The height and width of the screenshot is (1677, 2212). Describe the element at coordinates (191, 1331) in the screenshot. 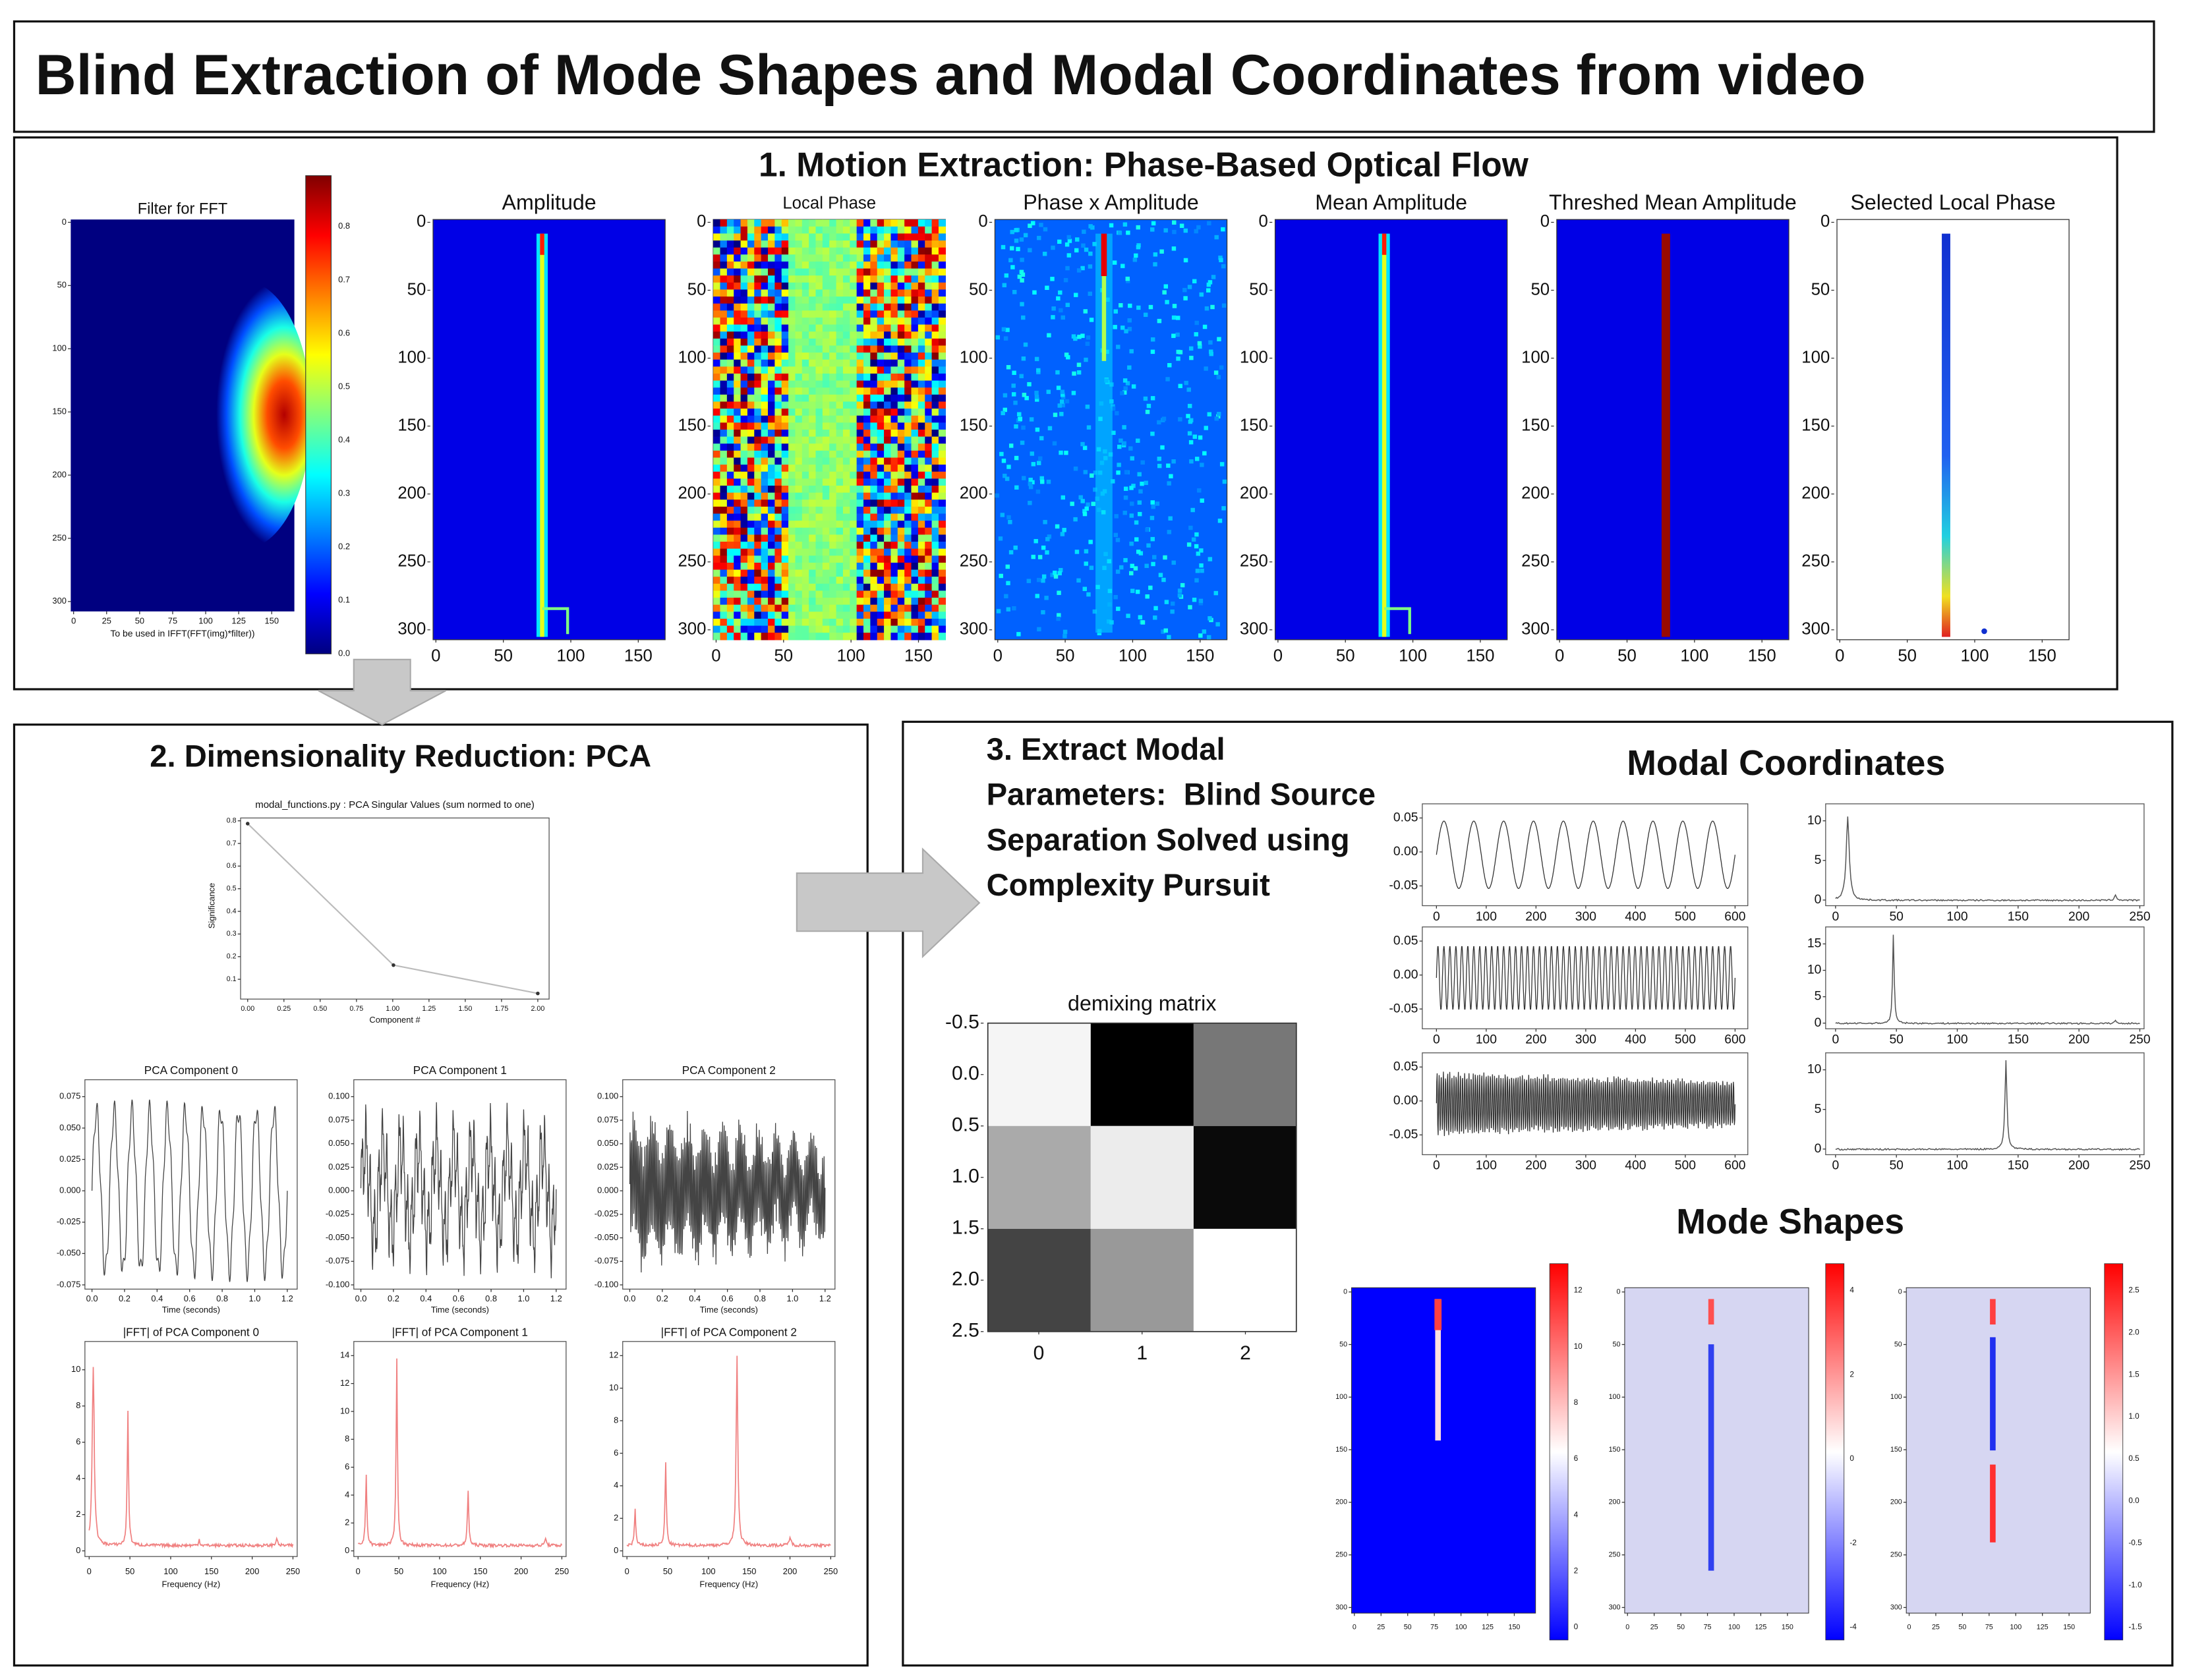

I see `plot-title: |FFT| of PCA Component 0` at that location.